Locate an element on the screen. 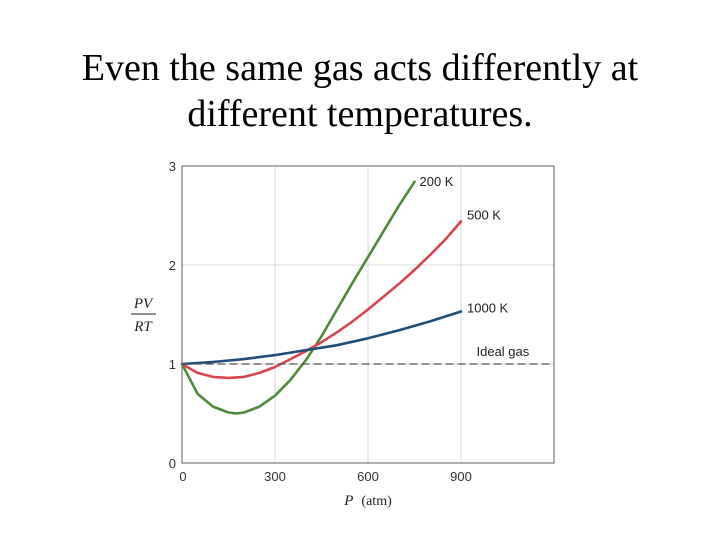 The image size is (720, 540). x-axis-label: P (atm) is located at coordinates (367, 500).